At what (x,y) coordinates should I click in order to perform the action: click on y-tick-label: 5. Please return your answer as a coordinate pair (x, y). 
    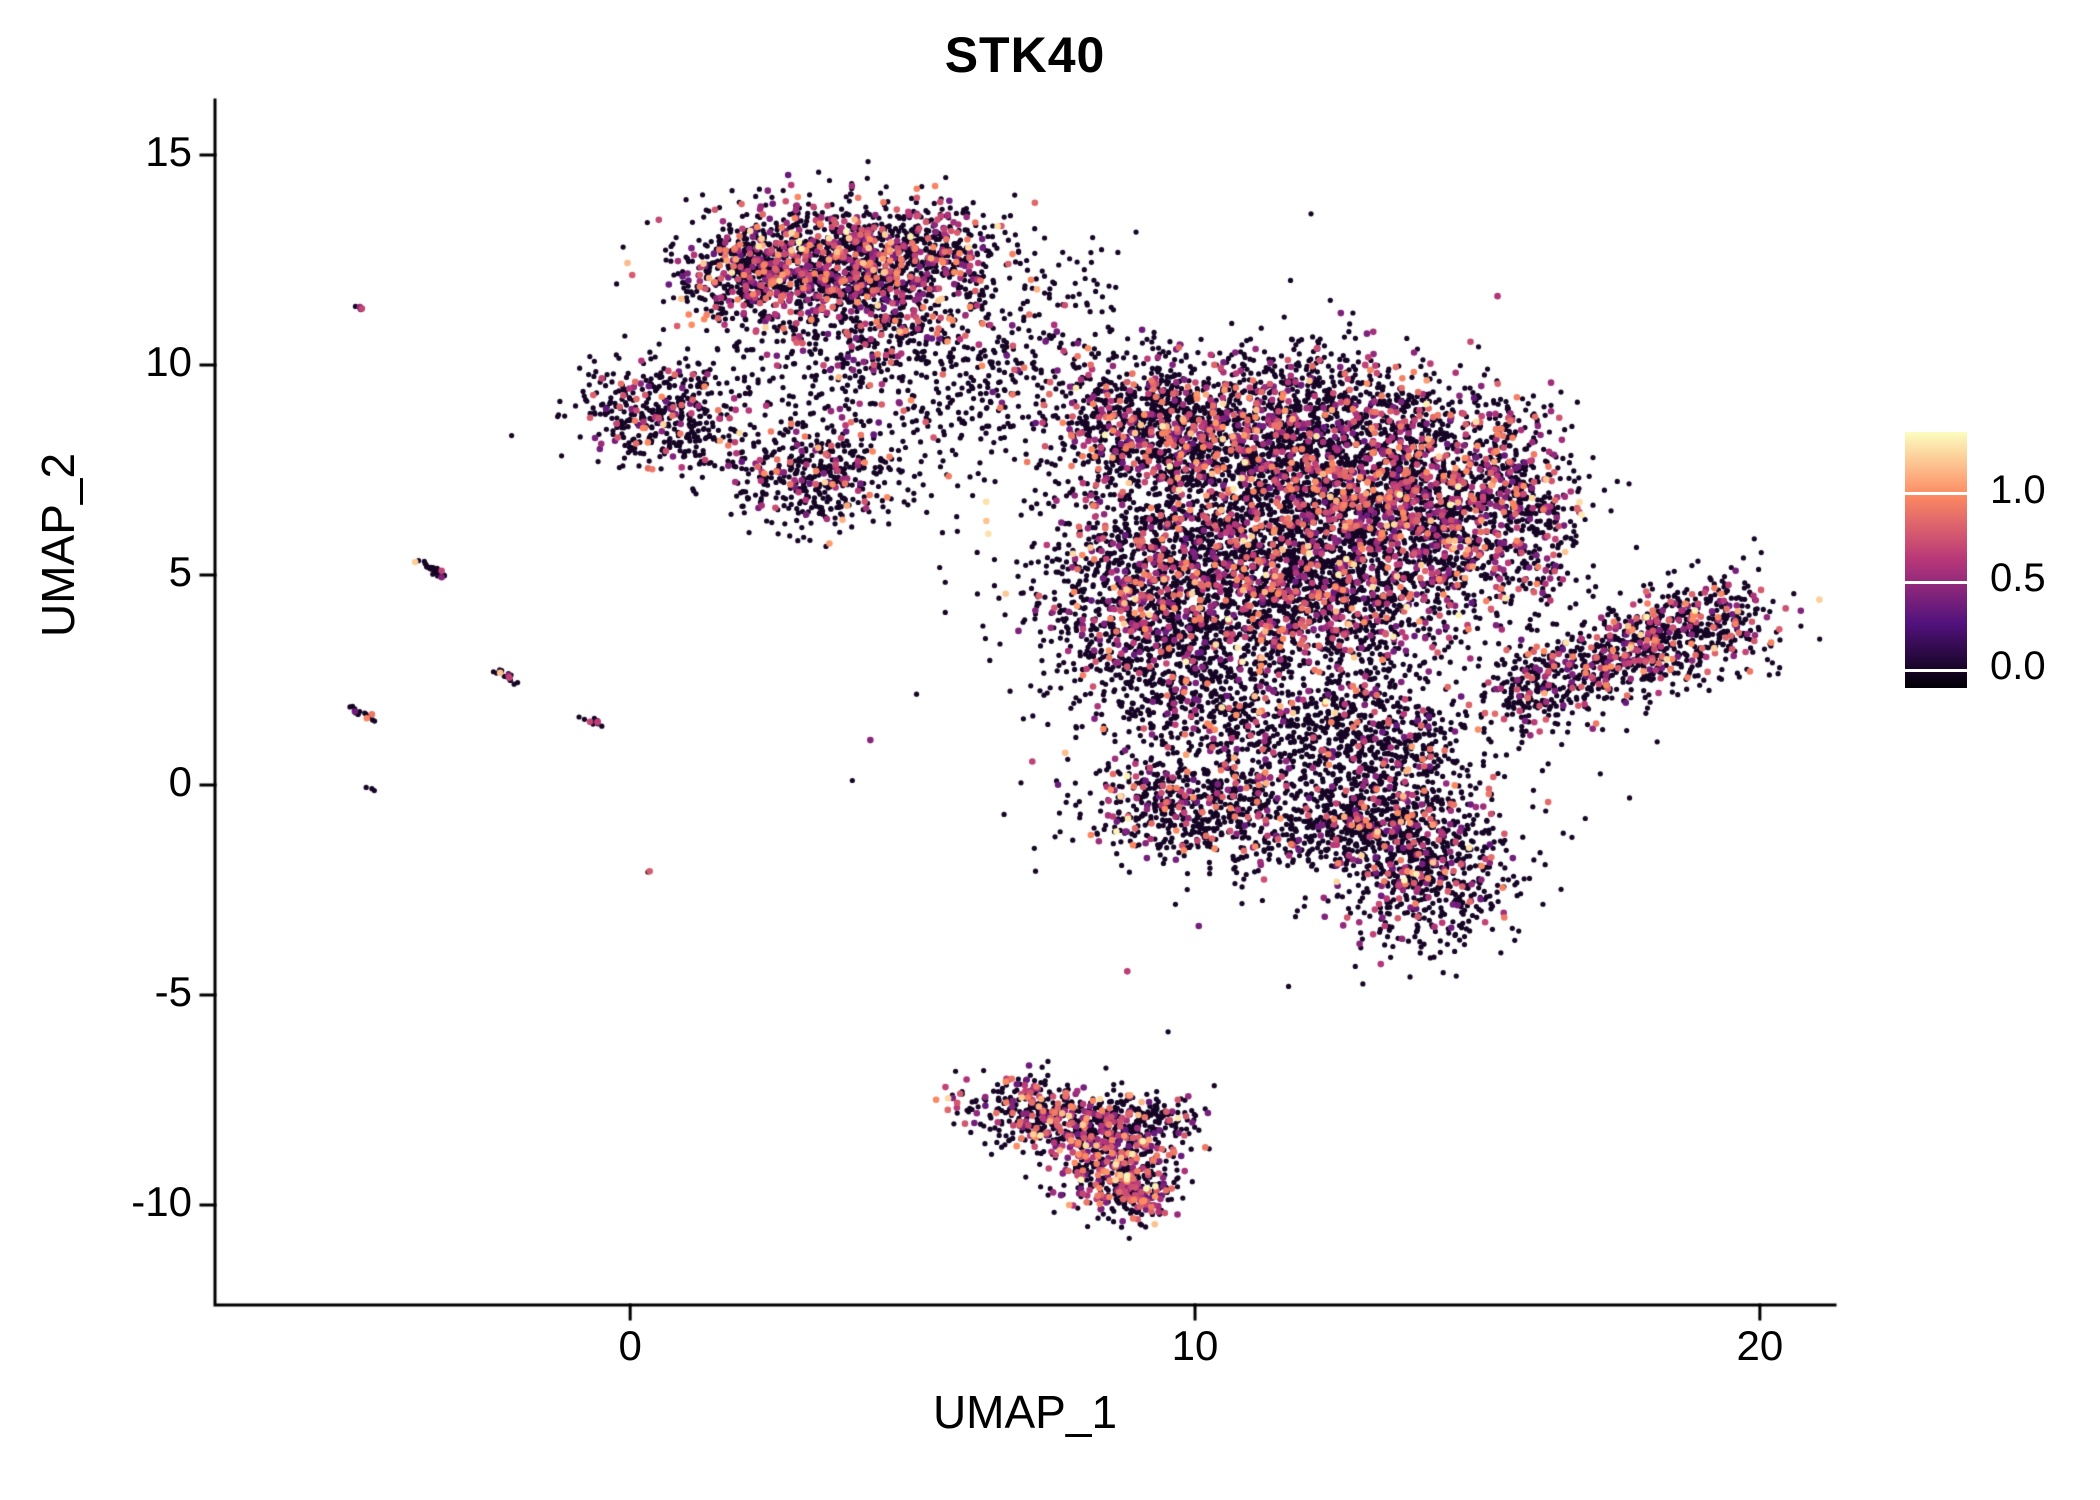
    Looking at the image, I should click on (180, 572).